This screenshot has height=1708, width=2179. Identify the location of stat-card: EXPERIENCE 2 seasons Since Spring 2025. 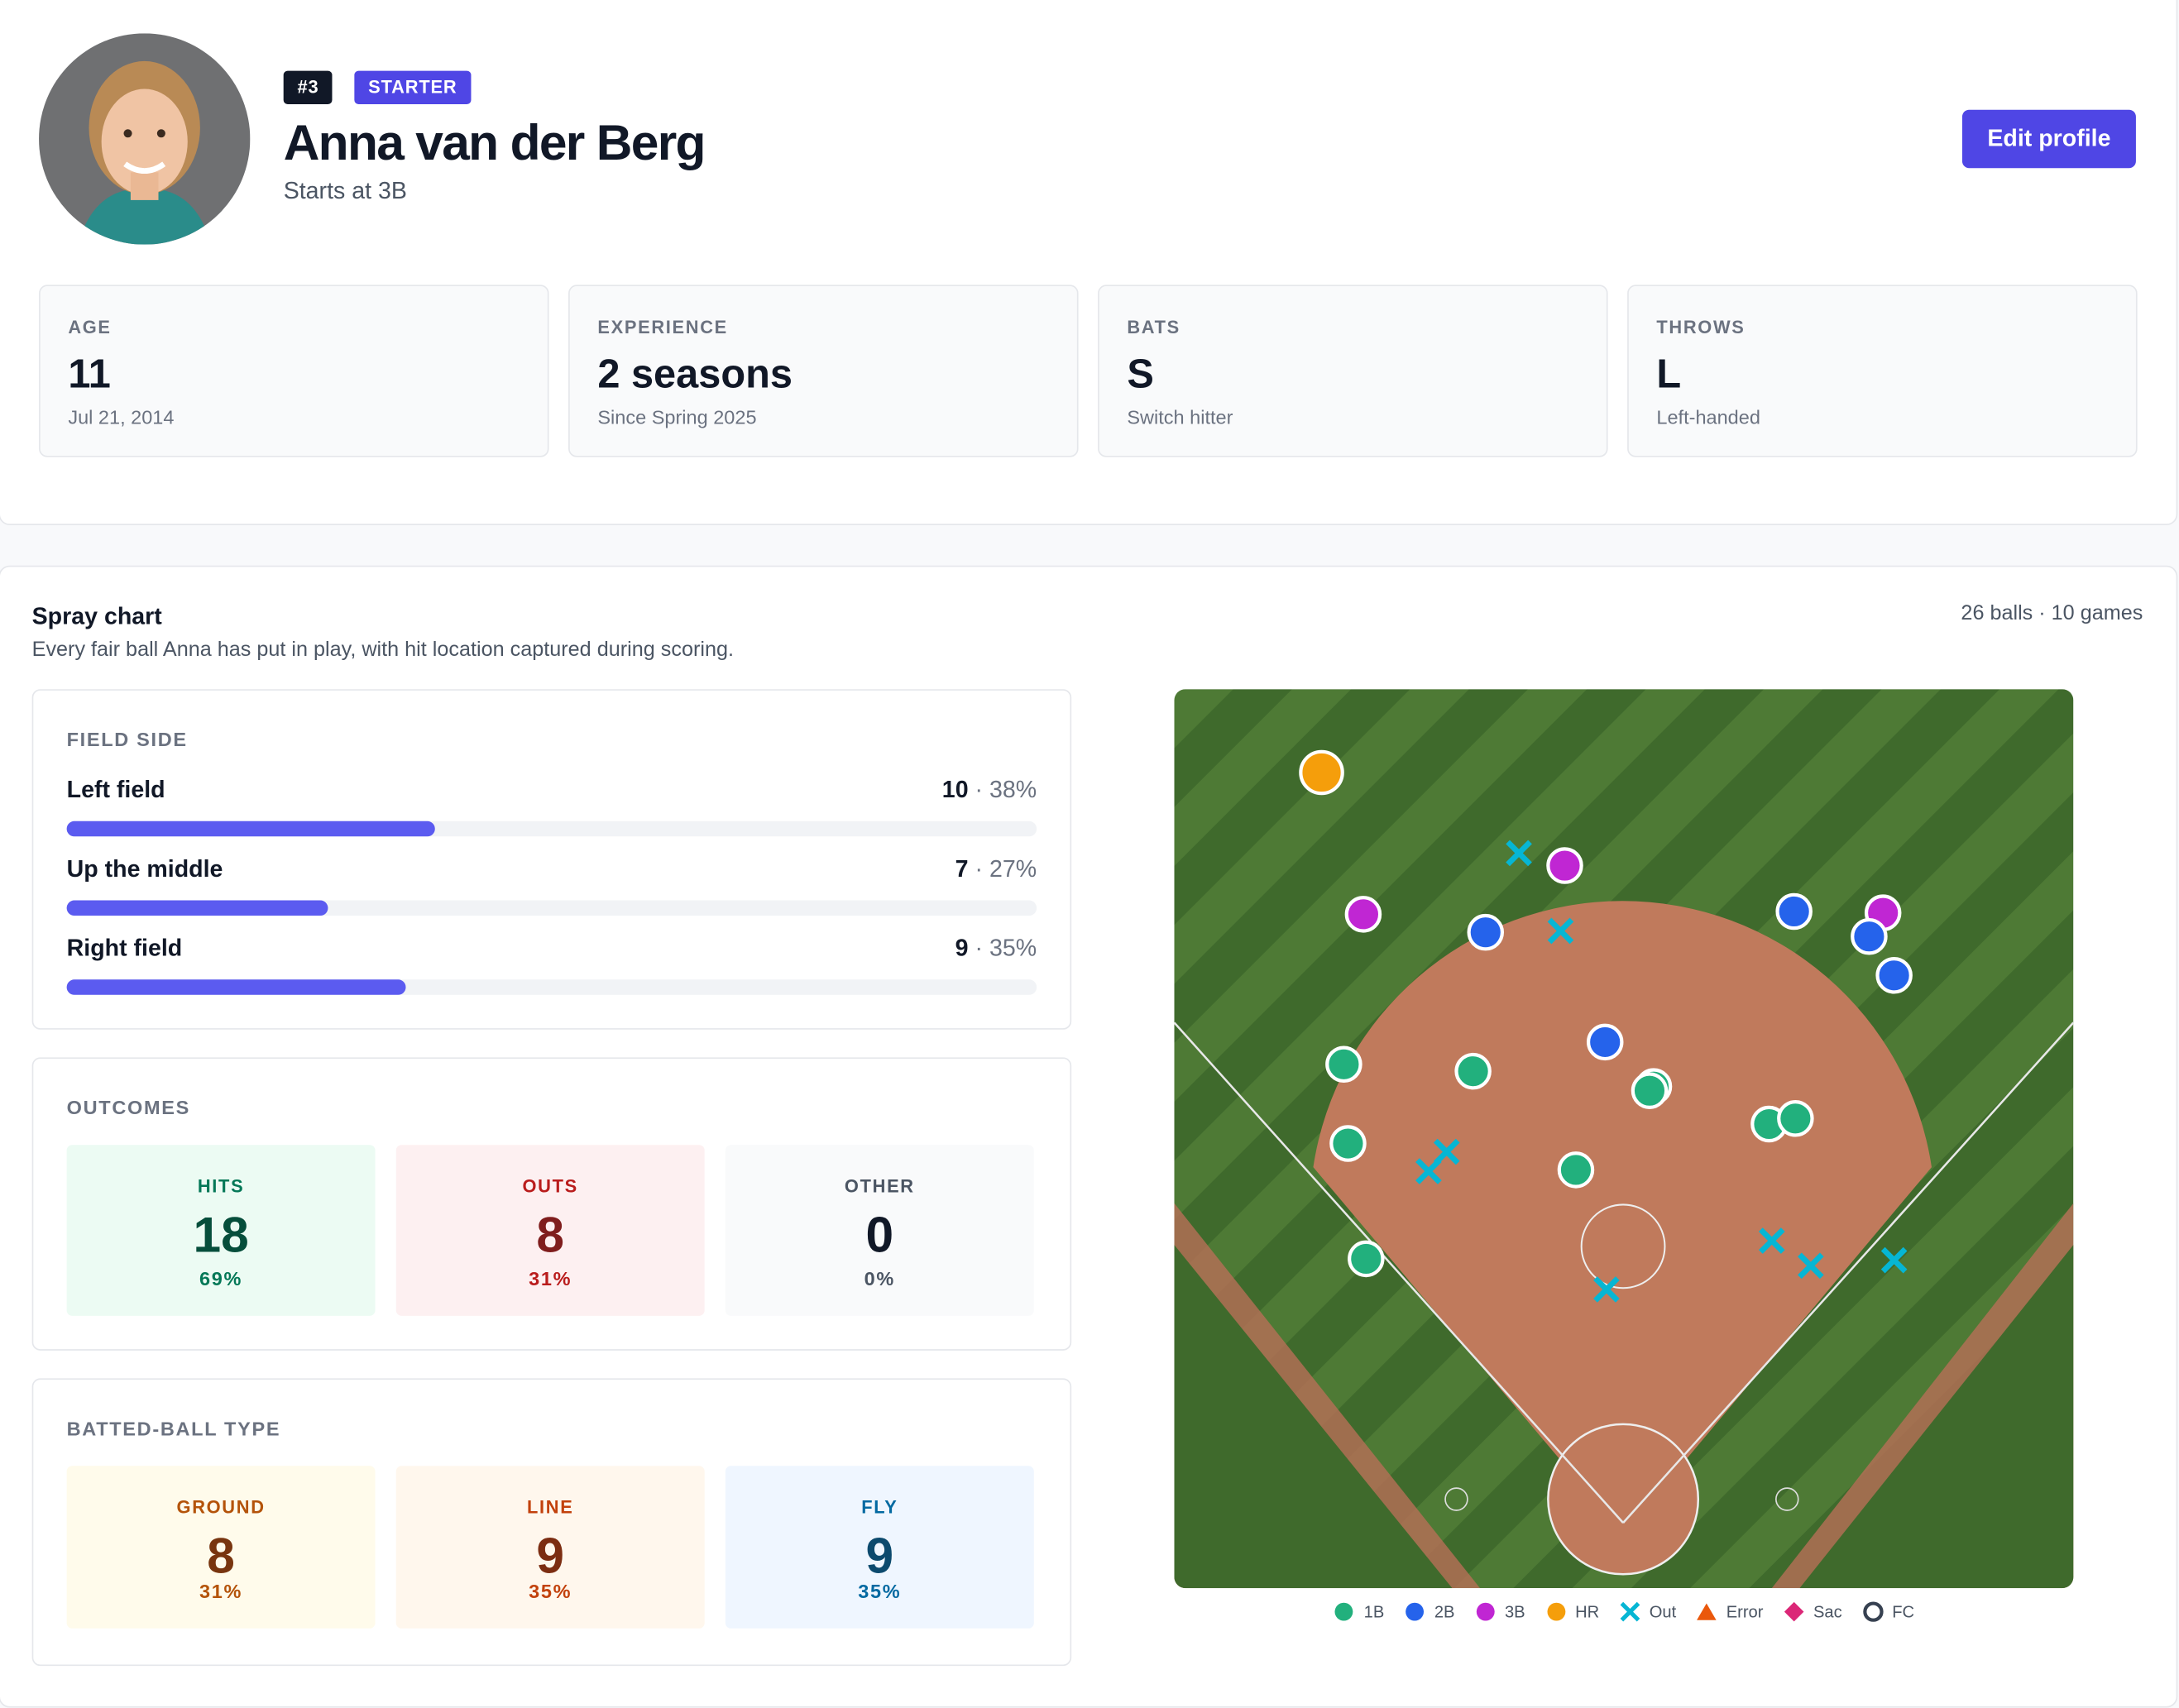
(823, 371).